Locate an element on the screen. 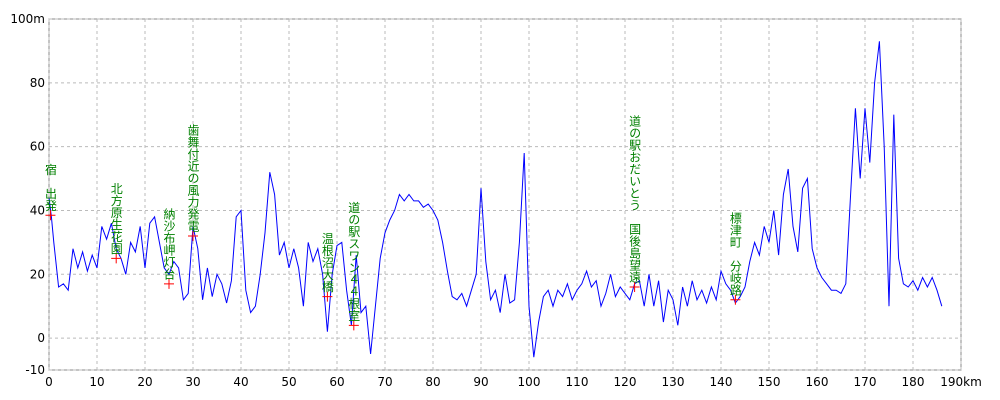 This screenshot has width=1000, height=400. x-tick-label: 10 is located at coordinates (96, 382).